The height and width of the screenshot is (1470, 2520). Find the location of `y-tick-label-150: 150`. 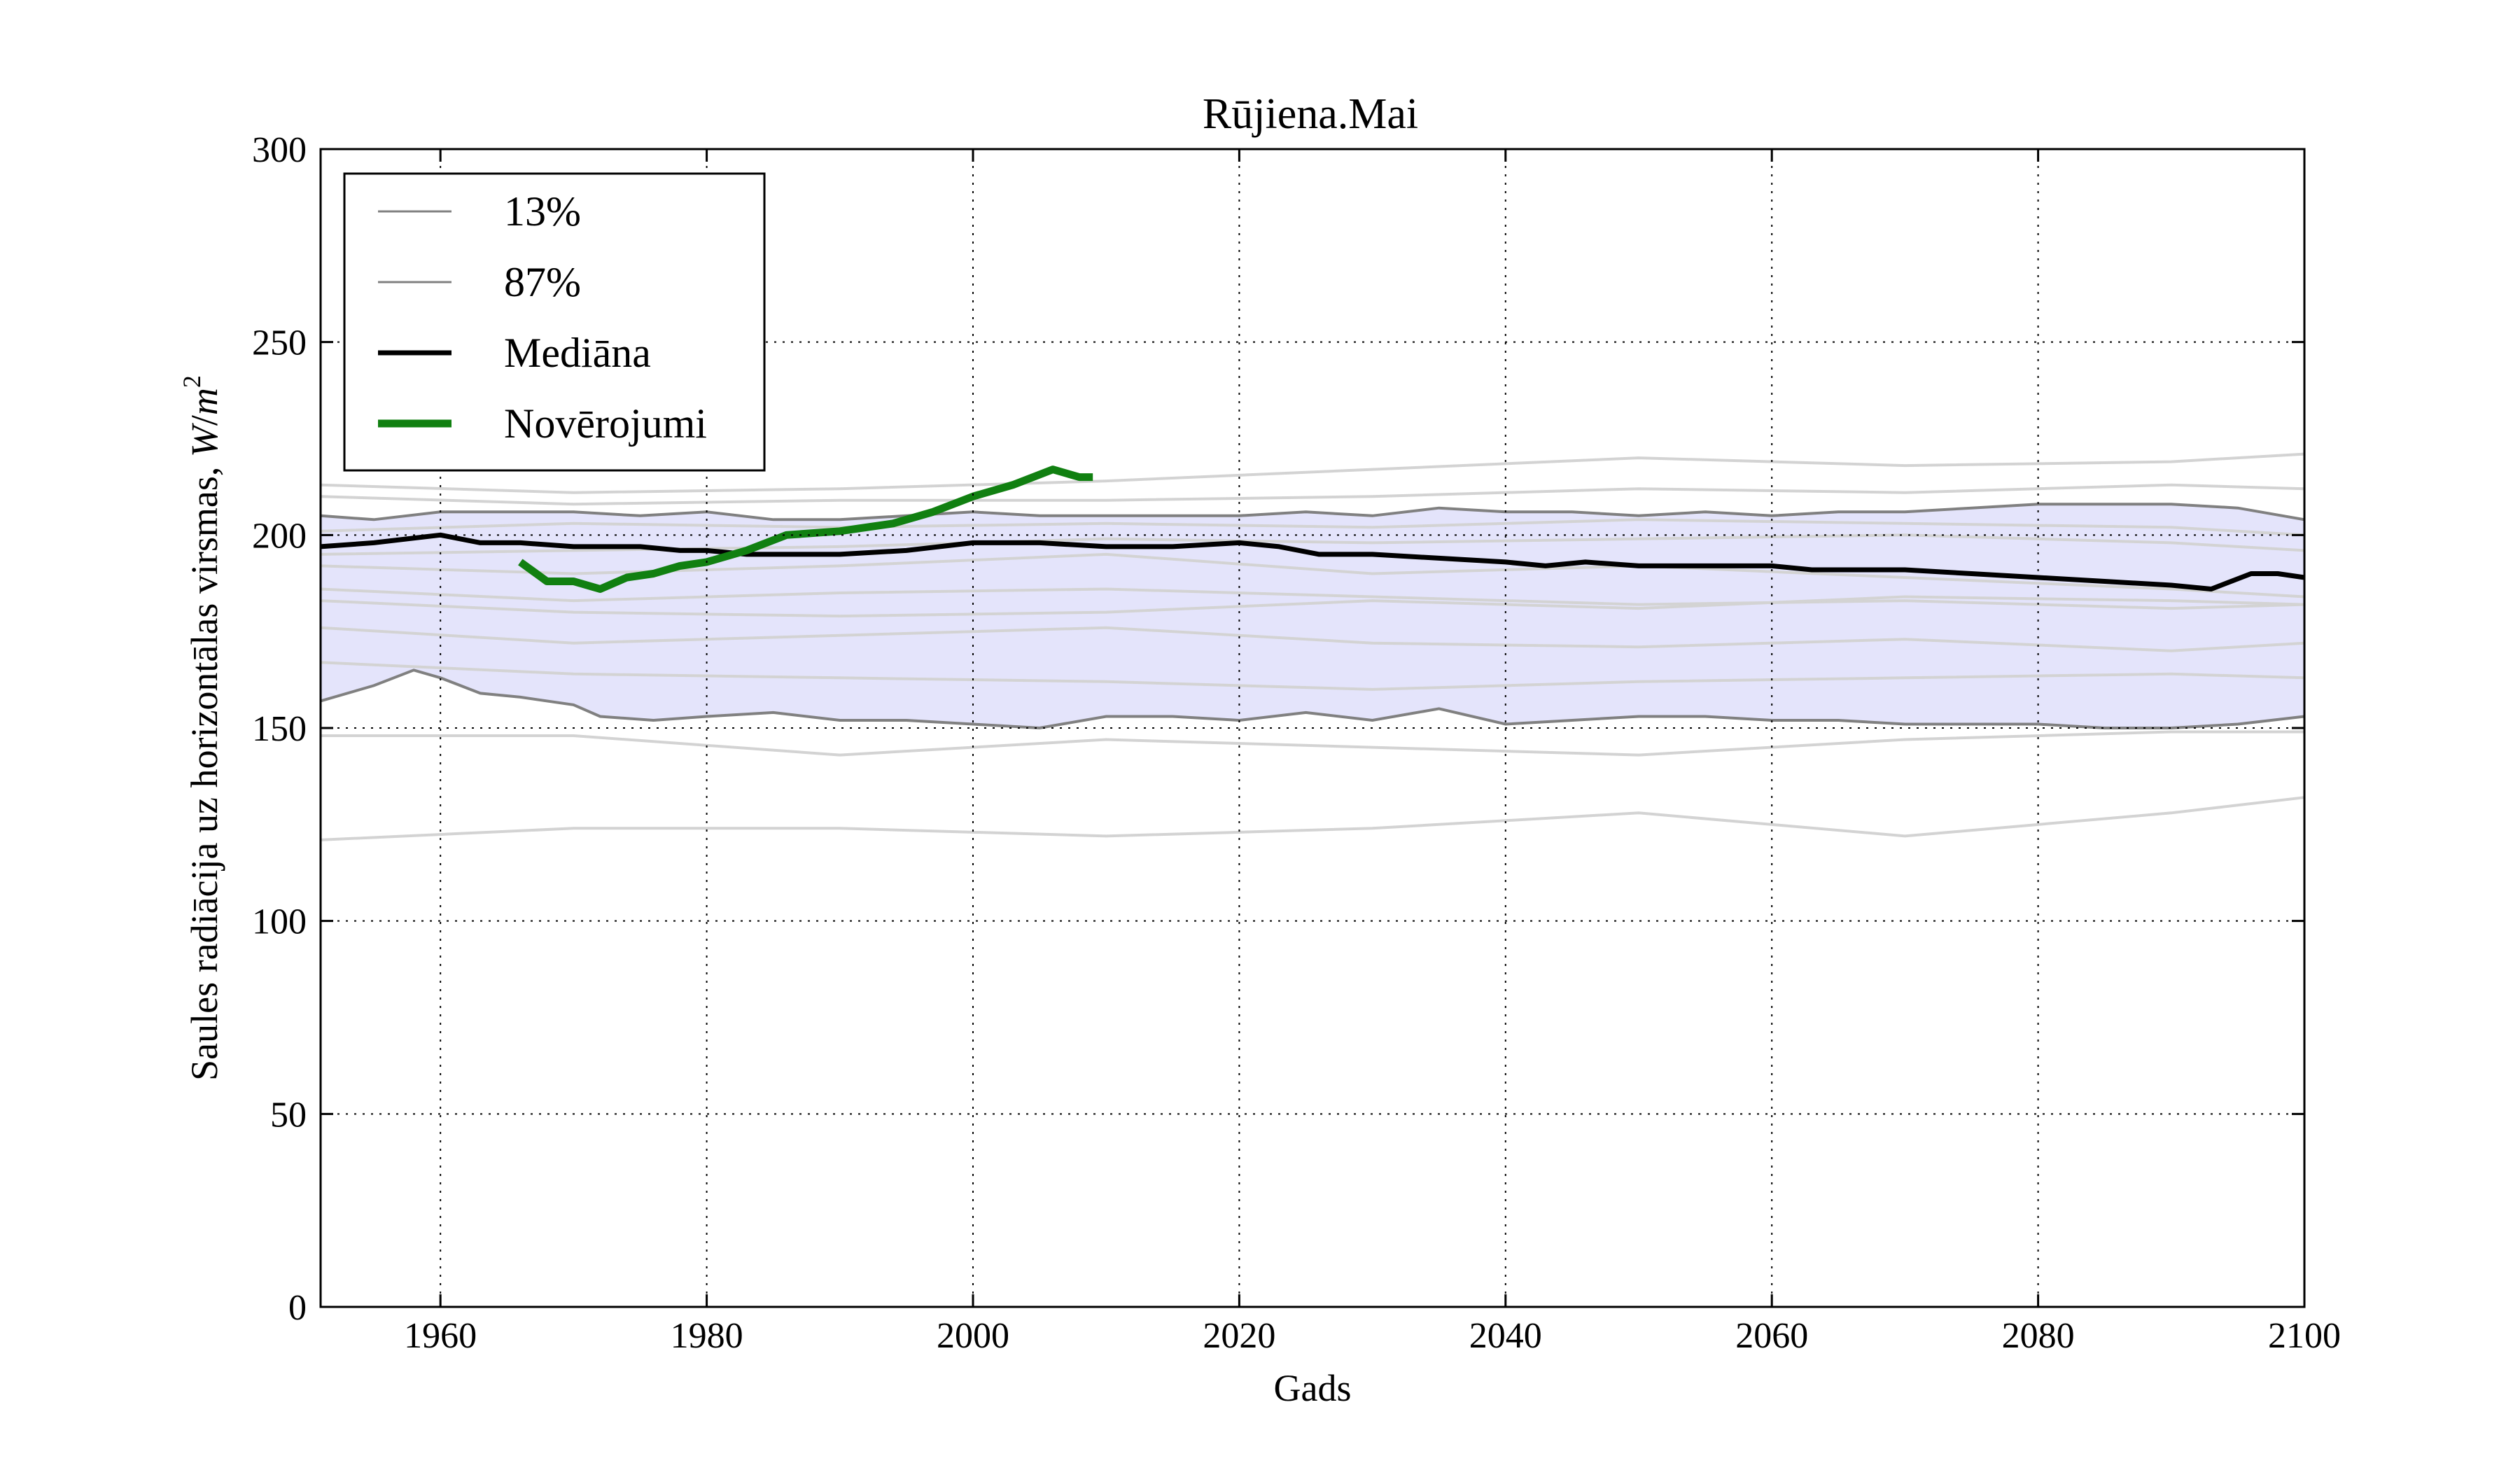

y-tick-label-150: 150 is located at coordinates (279, 729).